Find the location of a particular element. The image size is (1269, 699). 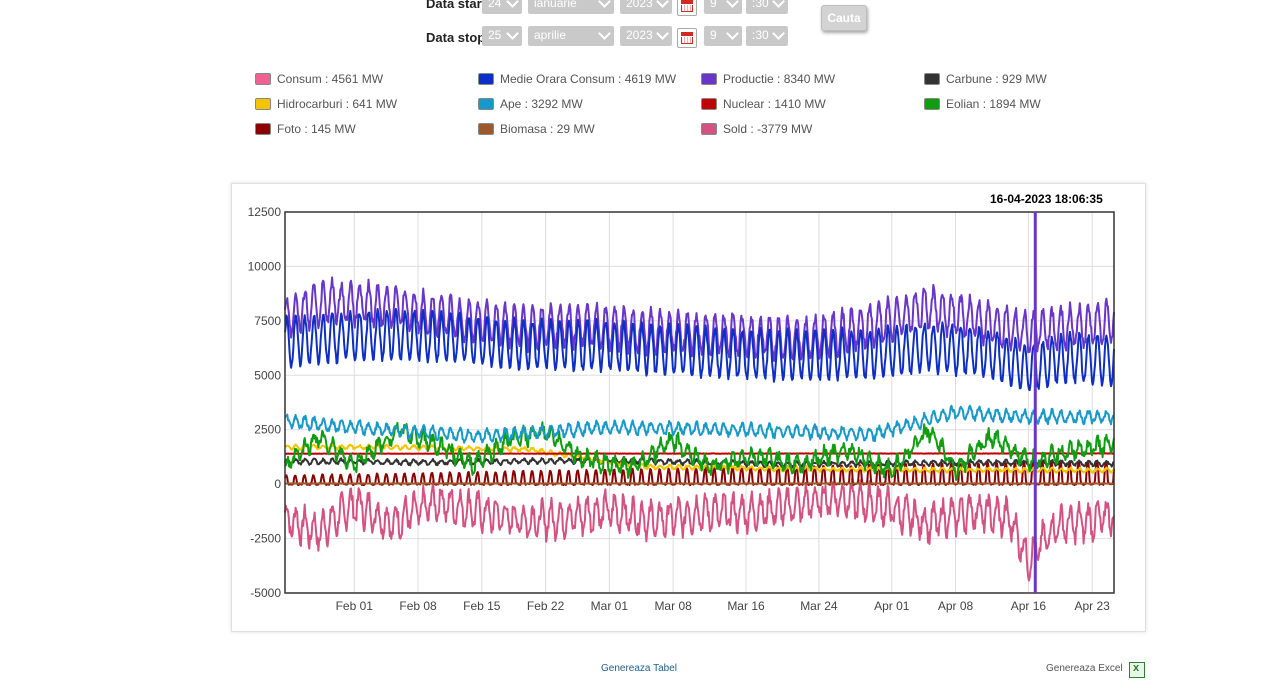

stop-day-select: 25 is located at coordinates (502, 36).